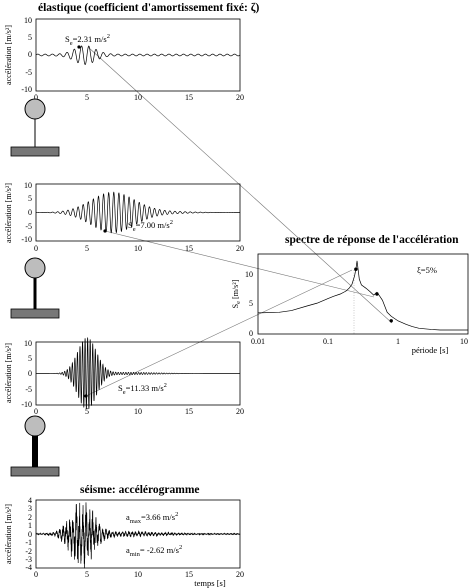 The height and width of the screenshot is (588, 474). What do you see at coordinates (138, 373) in the screenshot?
I see `panel-3-trace` at bounding box center [138, 373].